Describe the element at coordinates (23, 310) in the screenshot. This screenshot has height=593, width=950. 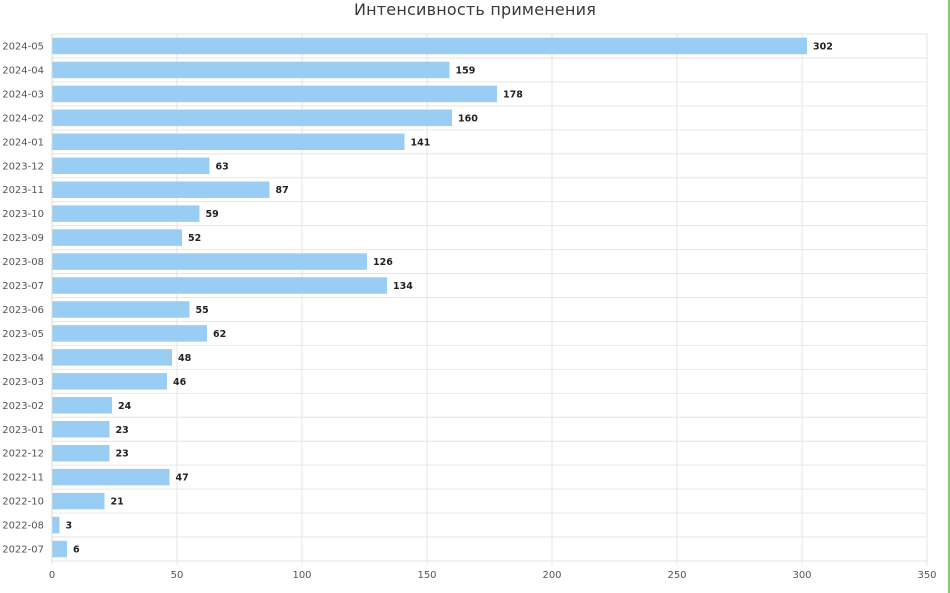
I see `category-label: 2023-06` at that location.